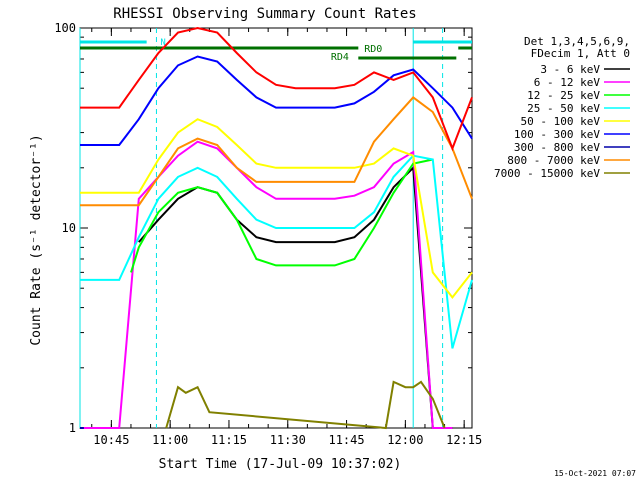 The width and height of the screenshot is (640, 480). Describe the element at coordinates (553, 160) in the screenshot. I see `legend-label: 800 - 7000 keV` at that location.